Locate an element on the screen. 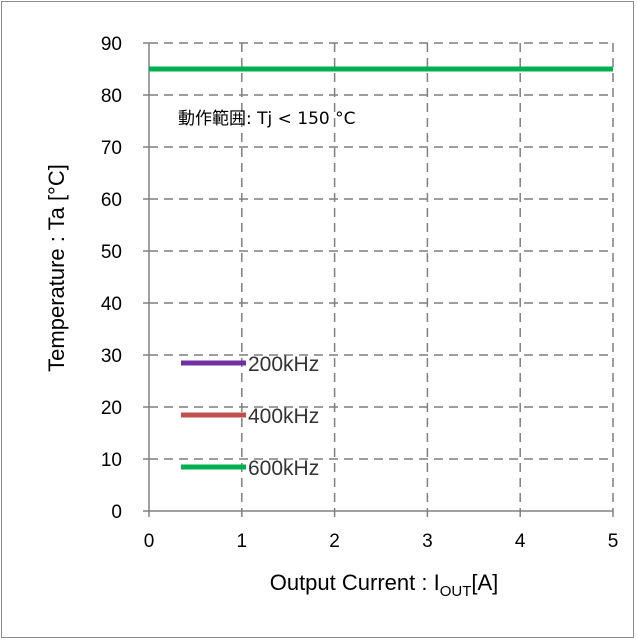 This screenshot has height=641, width=637. y-tick-label-20: 20 is located at coordinates (111, 408).